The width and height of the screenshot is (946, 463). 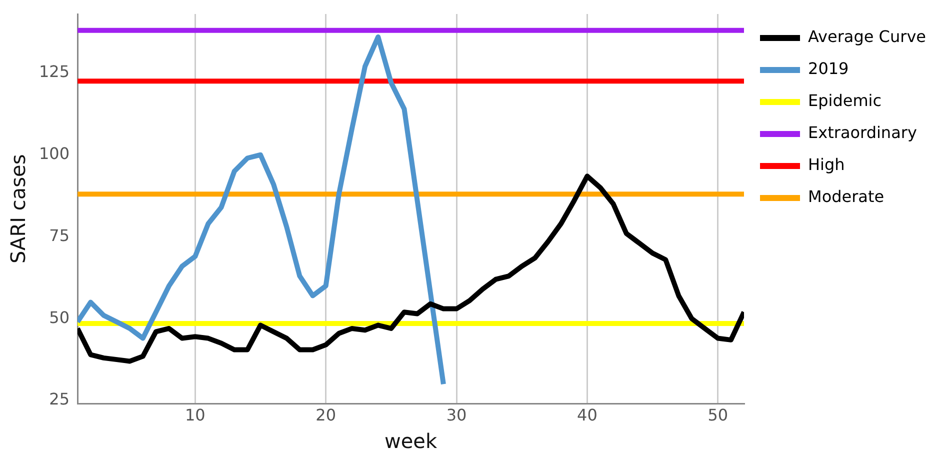 What do you see at coordinates (828, 68) in the screenshot?
I see `legend-label: 2019` at bounding box center [828, 68].